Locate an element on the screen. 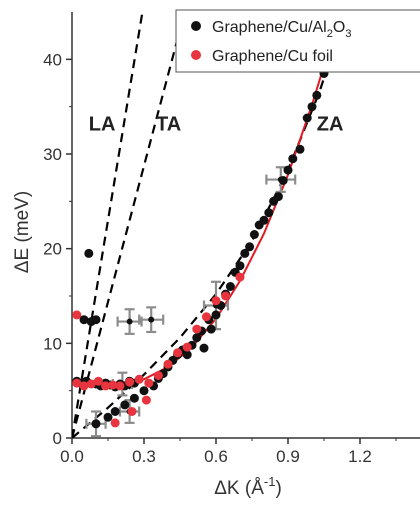 Image resolution: width=420 pixels, height=508 pixels. mode-label-ta: TA is located at coordinates (168, 124).